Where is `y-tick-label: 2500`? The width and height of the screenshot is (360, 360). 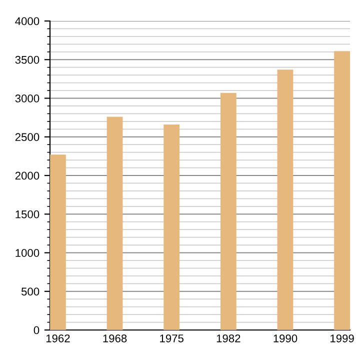
y-tick-label: 2500 is located at coordinates (27, 137).